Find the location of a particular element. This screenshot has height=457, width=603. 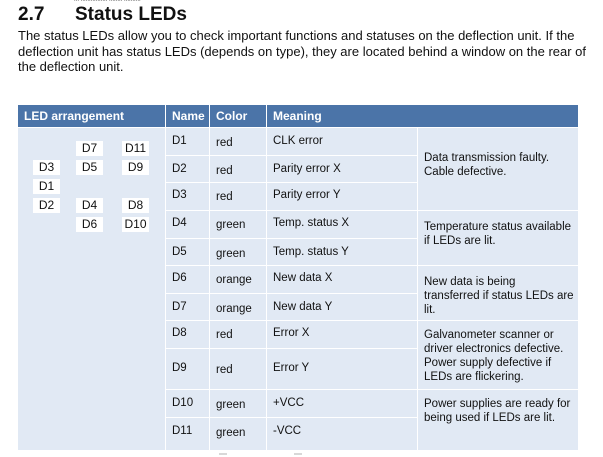

header-led-arrangement: LED arrangement is located at coordinates (91, 116).